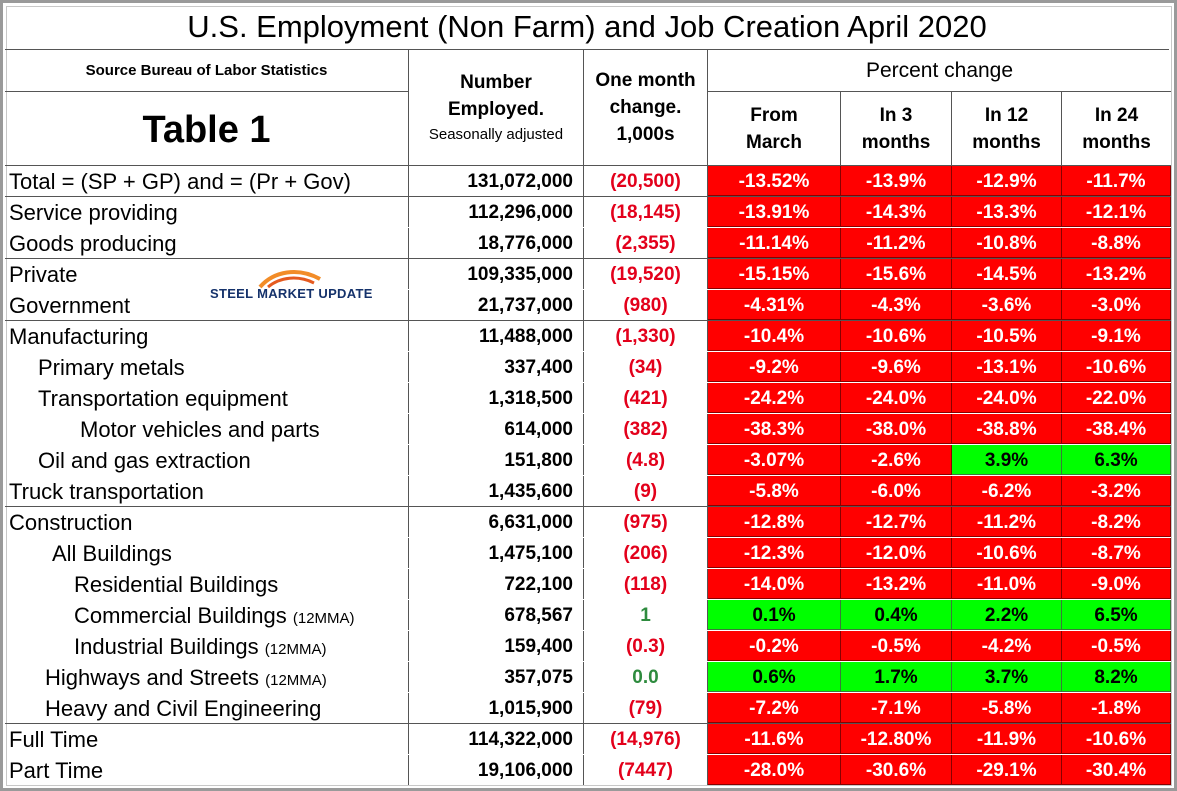 The width and height of the screenshot is (1177, 791). I want to click on number-employed-header: Number Employed. Seasonally adjusted, so click(496, 107).